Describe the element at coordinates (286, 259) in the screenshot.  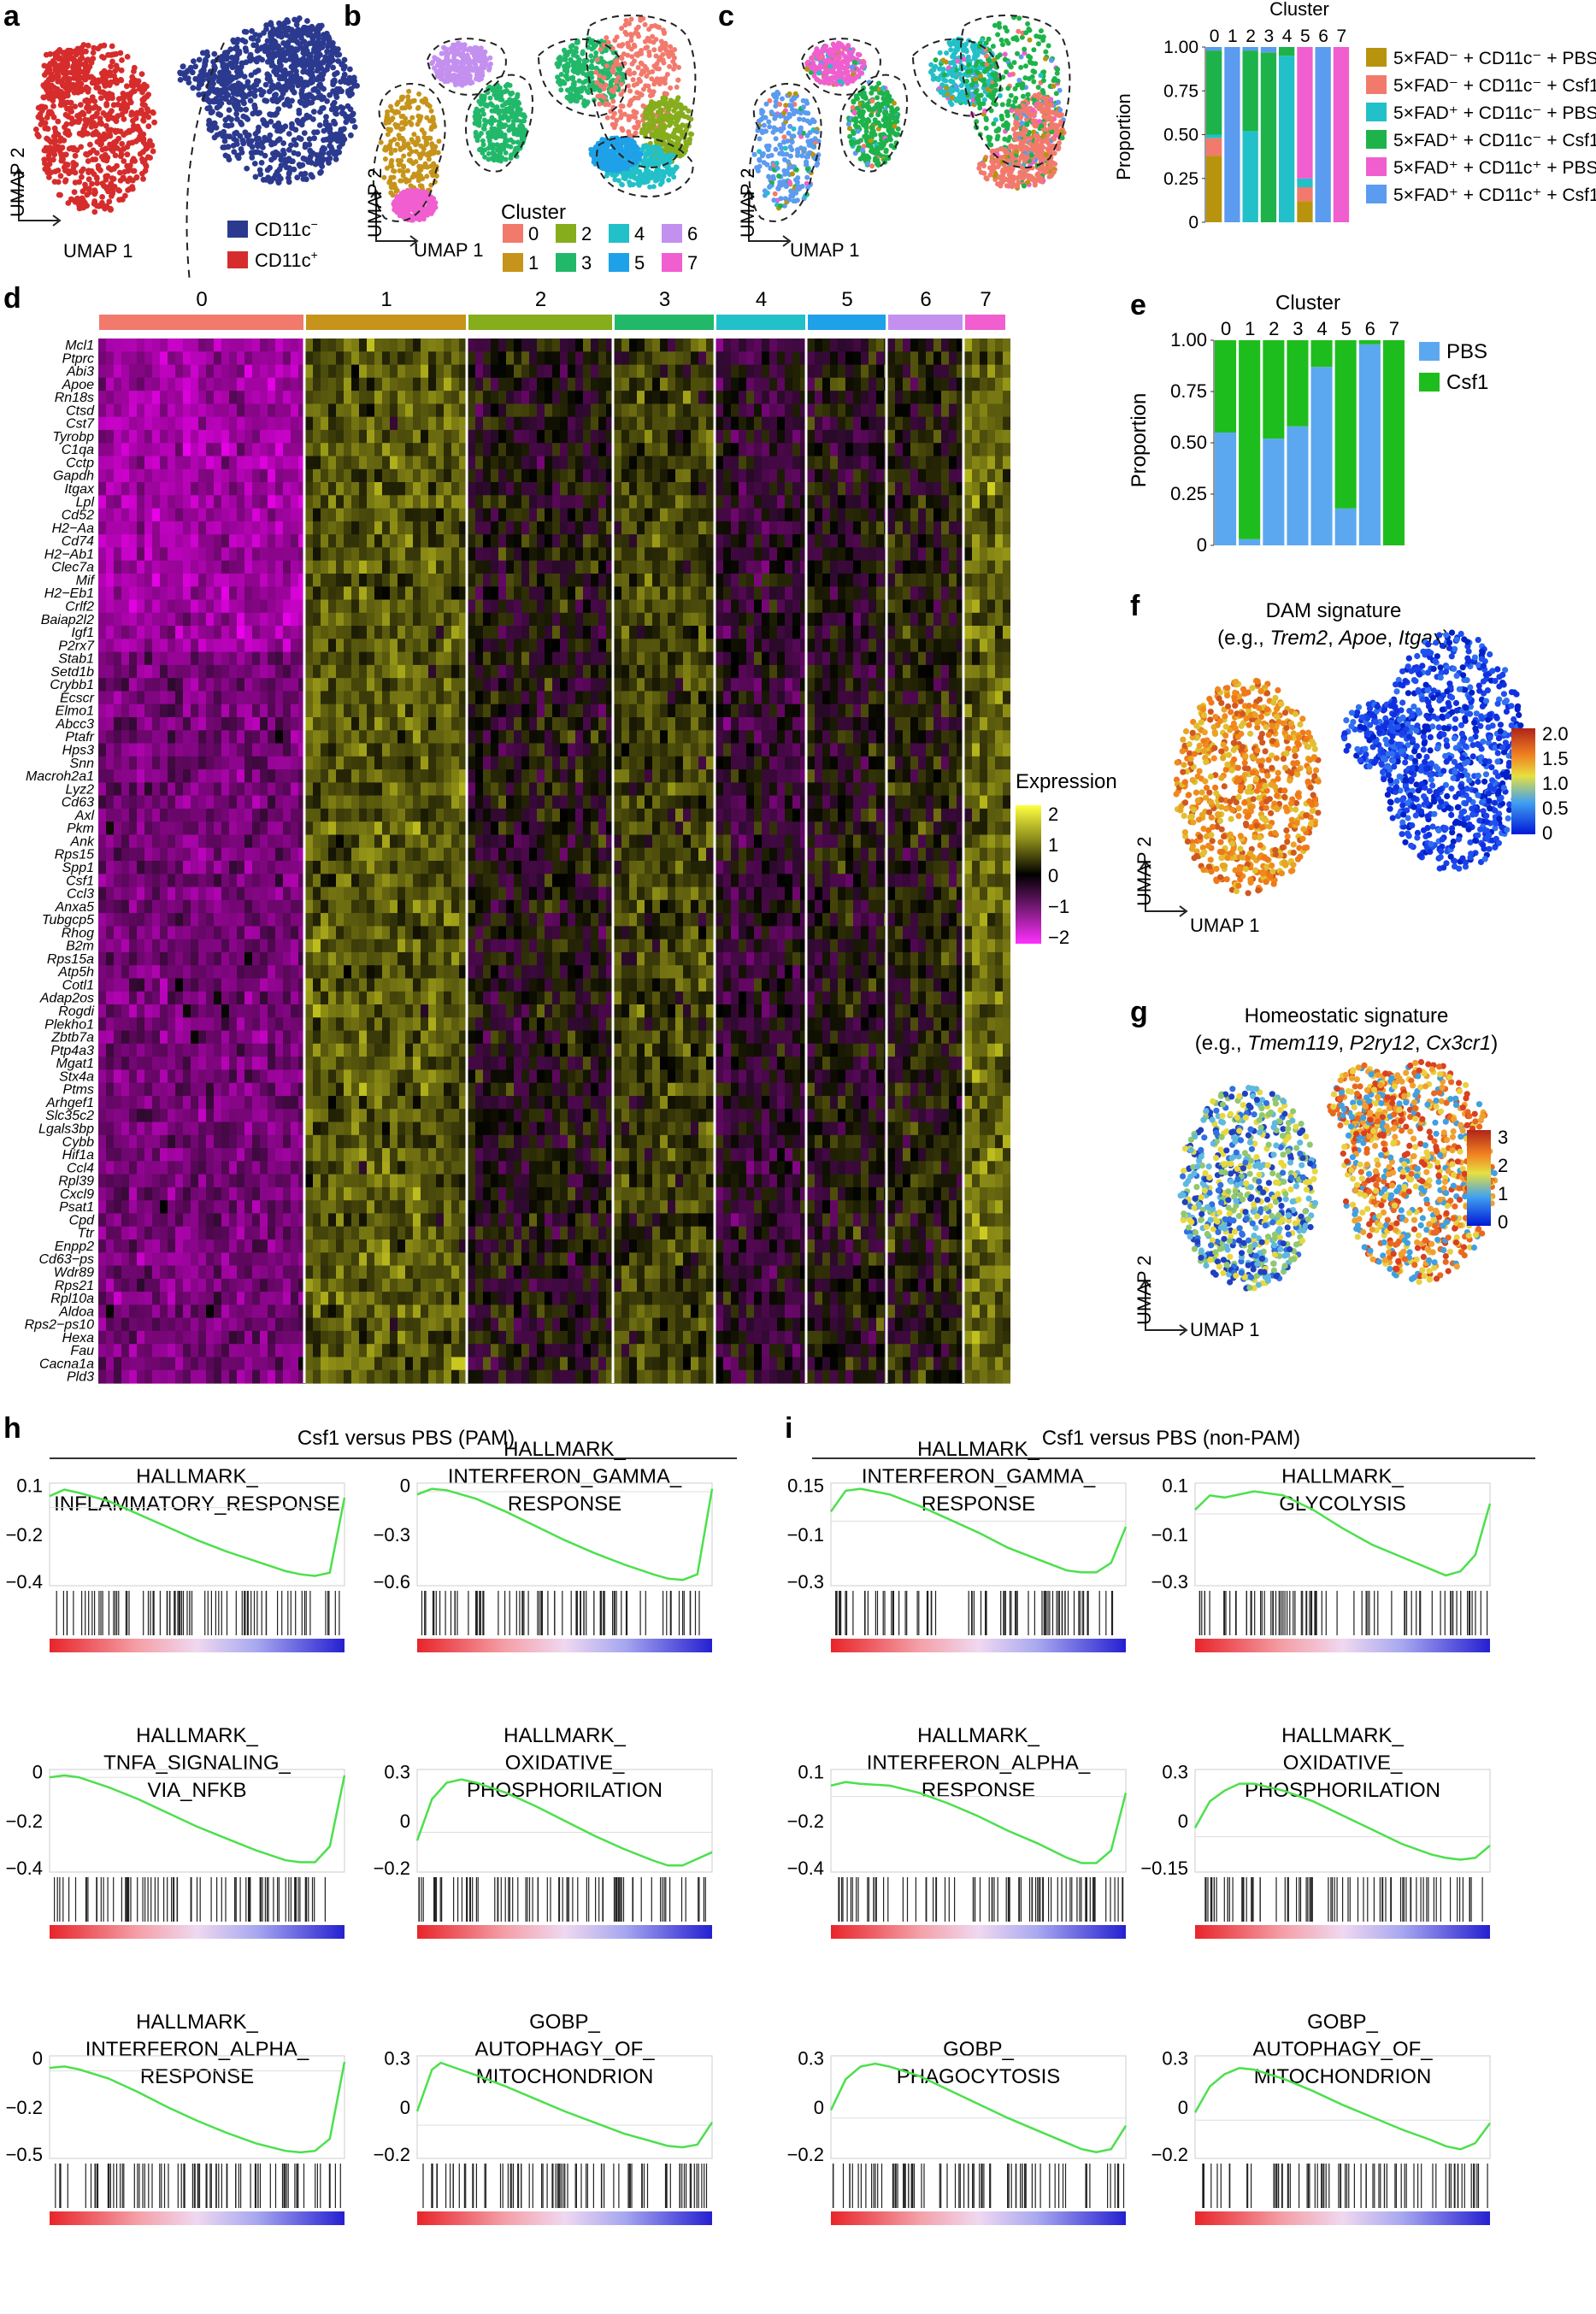
I see `legend-a-pos: CD11c+` at that location.